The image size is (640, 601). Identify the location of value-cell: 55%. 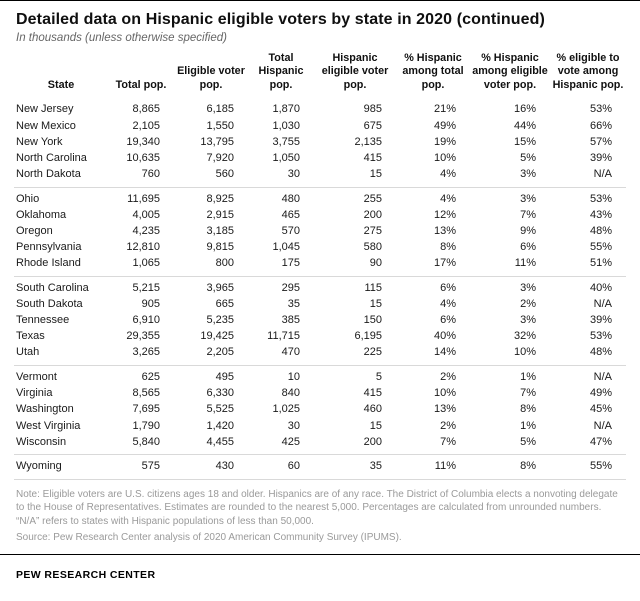
(600, 247).